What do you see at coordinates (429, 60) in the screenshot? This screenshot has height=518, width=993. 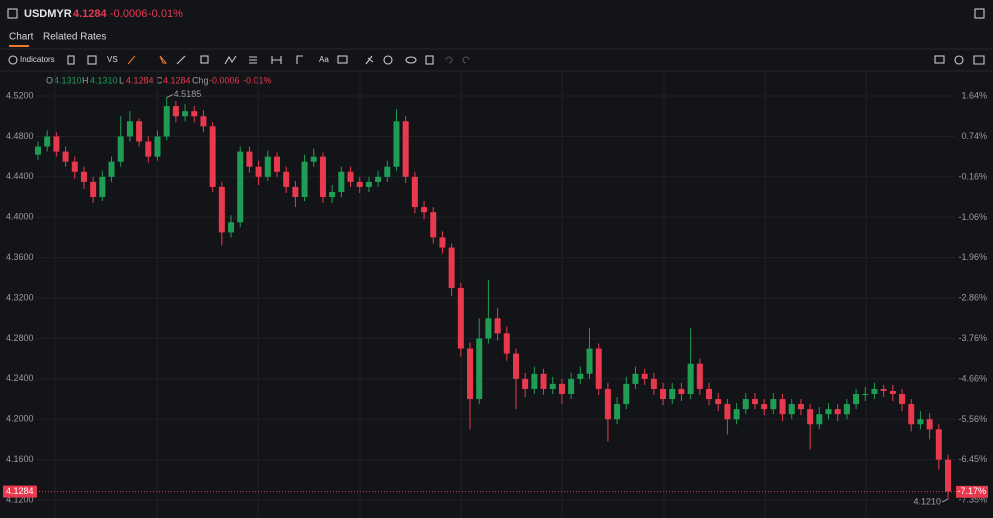 I see `delete-tool` at bounding box center [429, 60].